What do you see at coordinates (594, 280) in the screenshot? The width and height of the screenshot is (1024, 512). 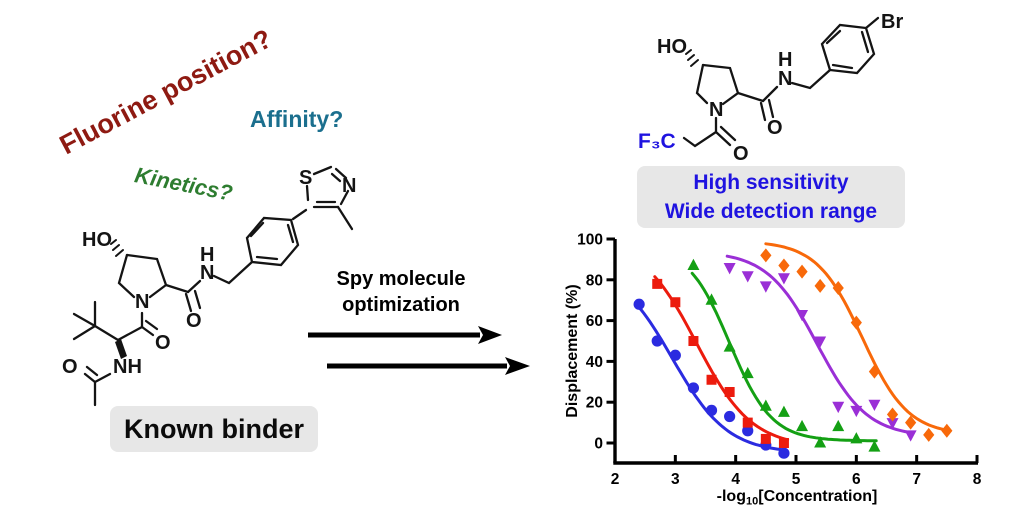 I see `y-tick-label: 80` at bounding box center [594, 280].